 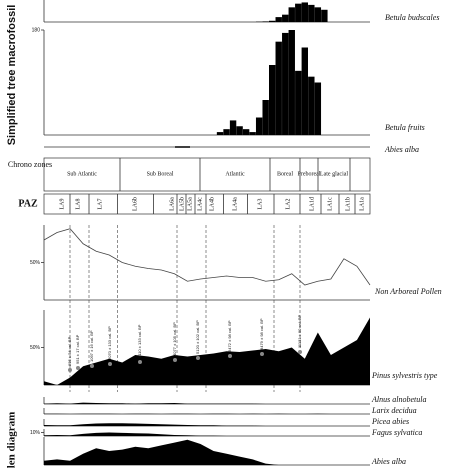 What do you see at coordinates (362, 204) in the screenshot?
I see `paz-label: LA1a` at bounding box center [362, 204].